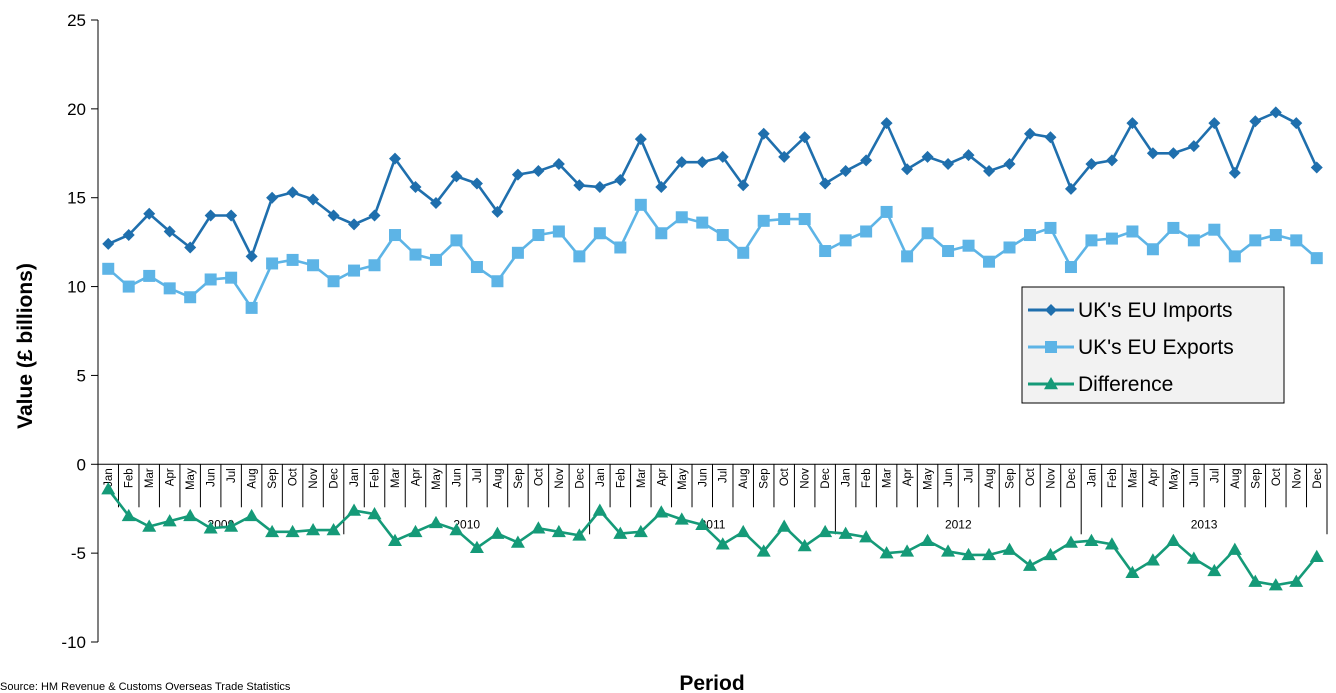 This screenshot has height=693, width=1336. Describe the element at coordinates (1153, 345) in the screenshot. I see `legend: UK's EU Imports UK's EU Exports Difference` at that location.